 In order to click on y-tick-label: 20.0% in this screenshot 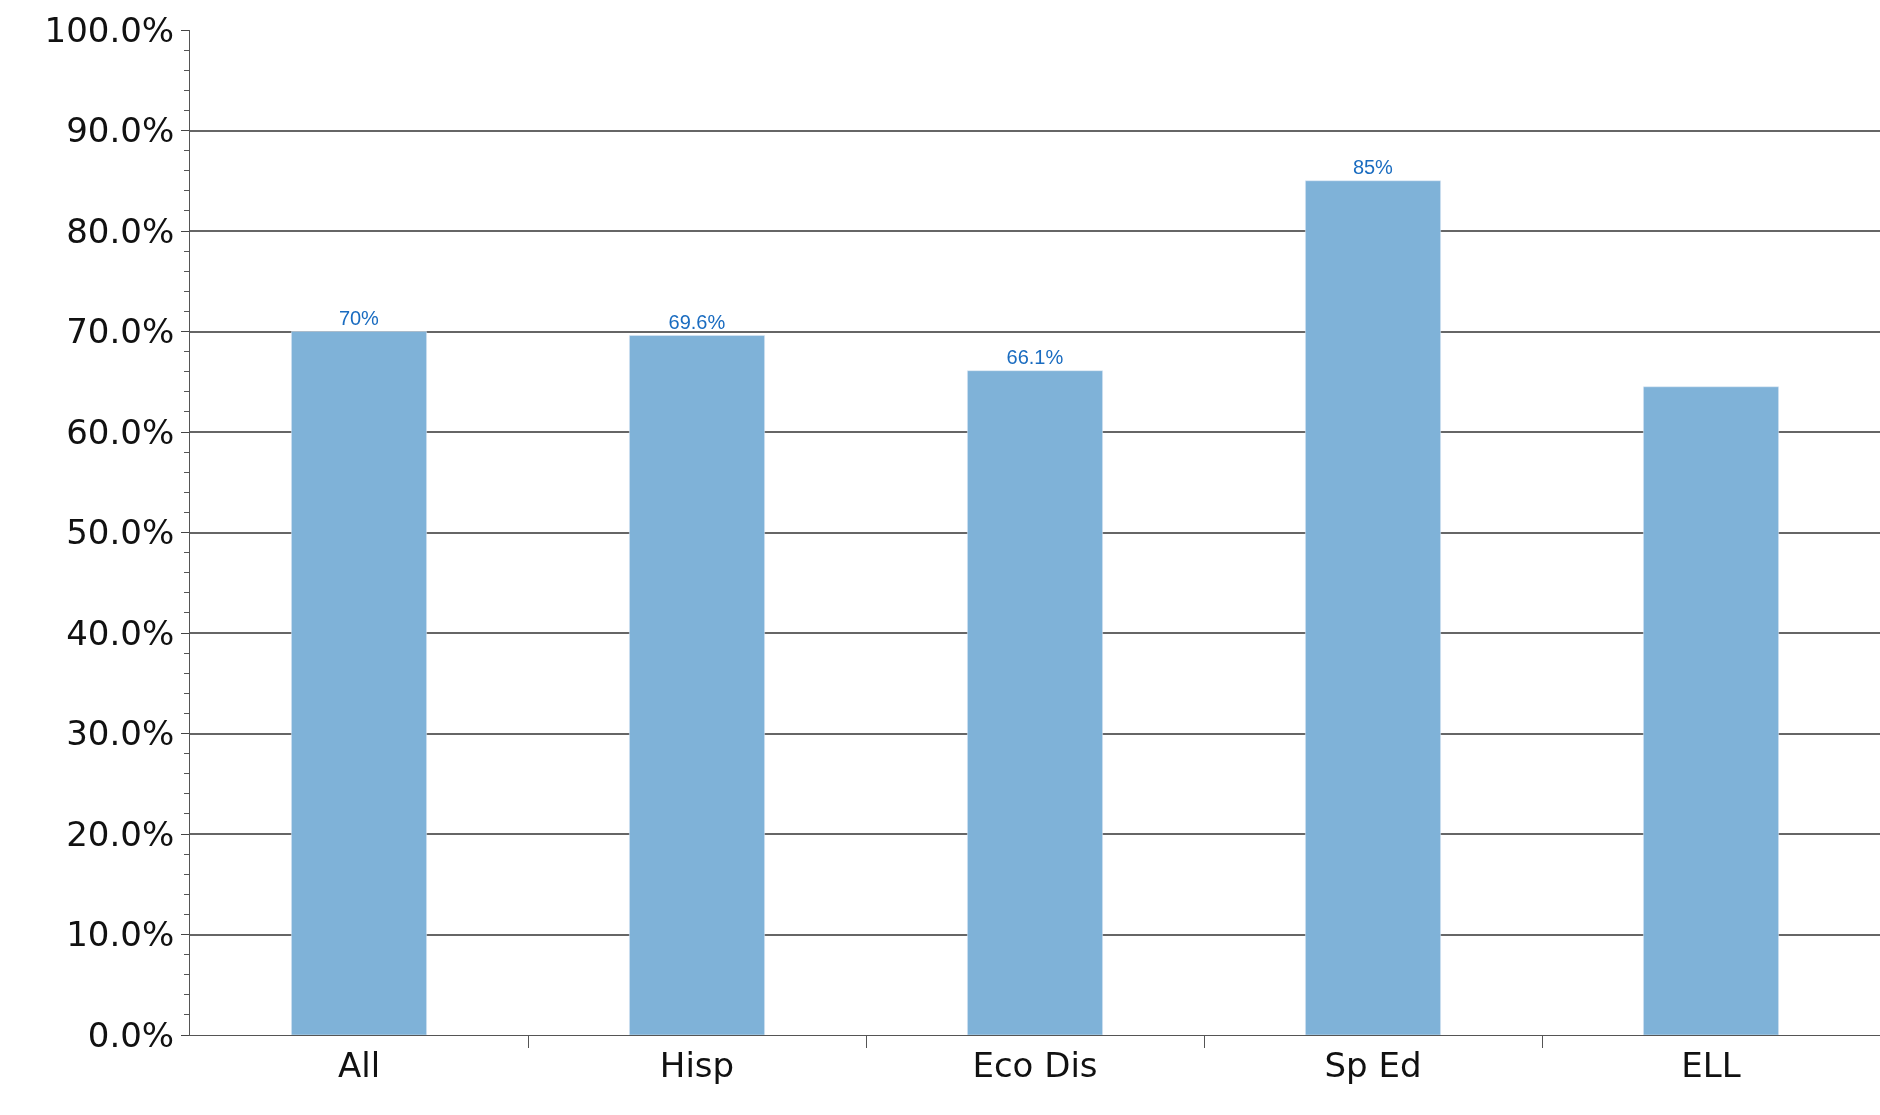, I will do `click(120, 833)`.